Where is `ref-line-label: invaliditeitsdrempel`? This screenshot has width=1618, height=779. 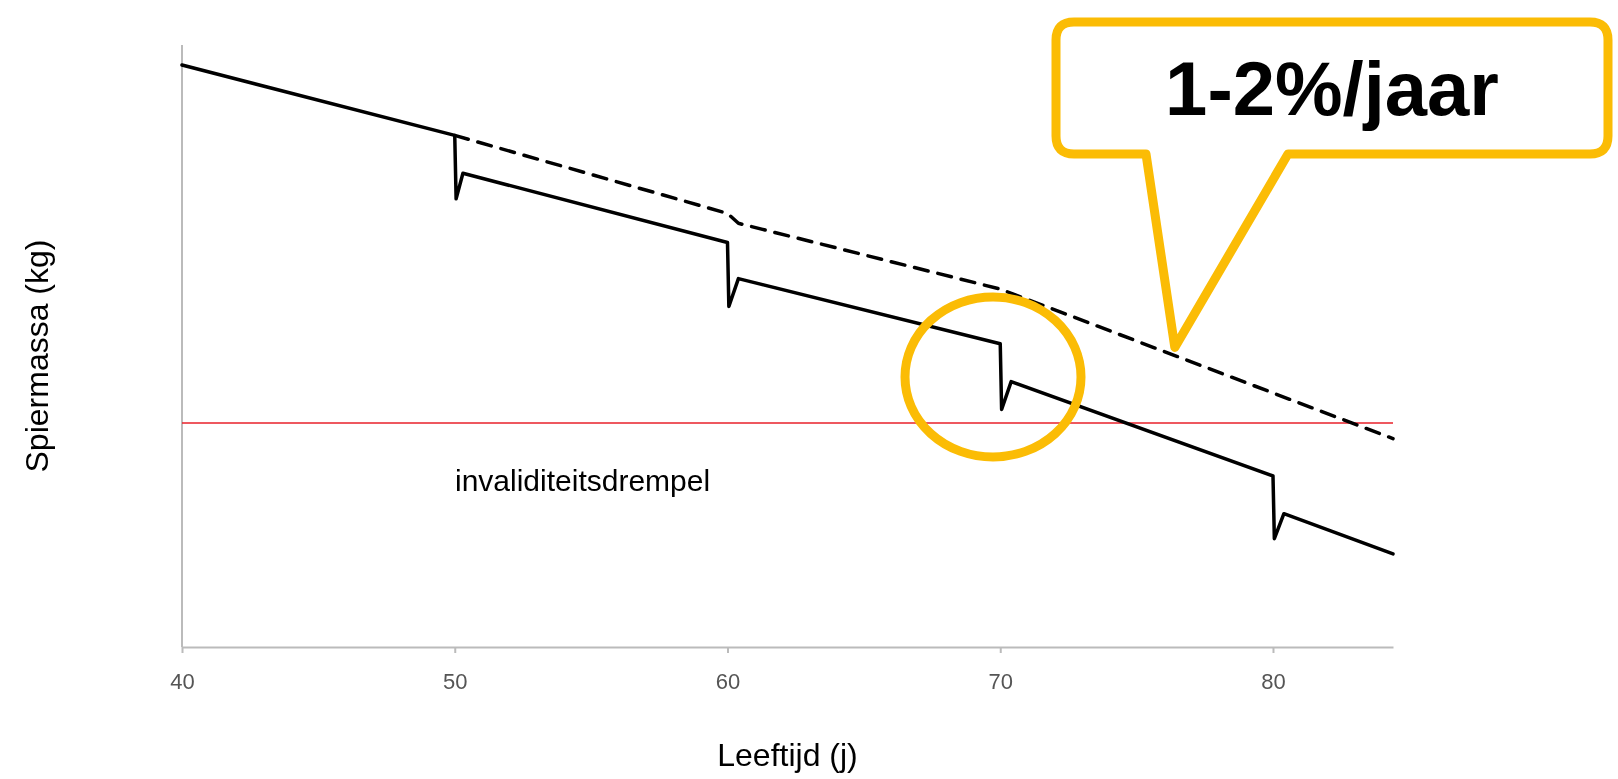 ref-line-label: invaliditeitsdrempel is located at coordinates (583, 480).